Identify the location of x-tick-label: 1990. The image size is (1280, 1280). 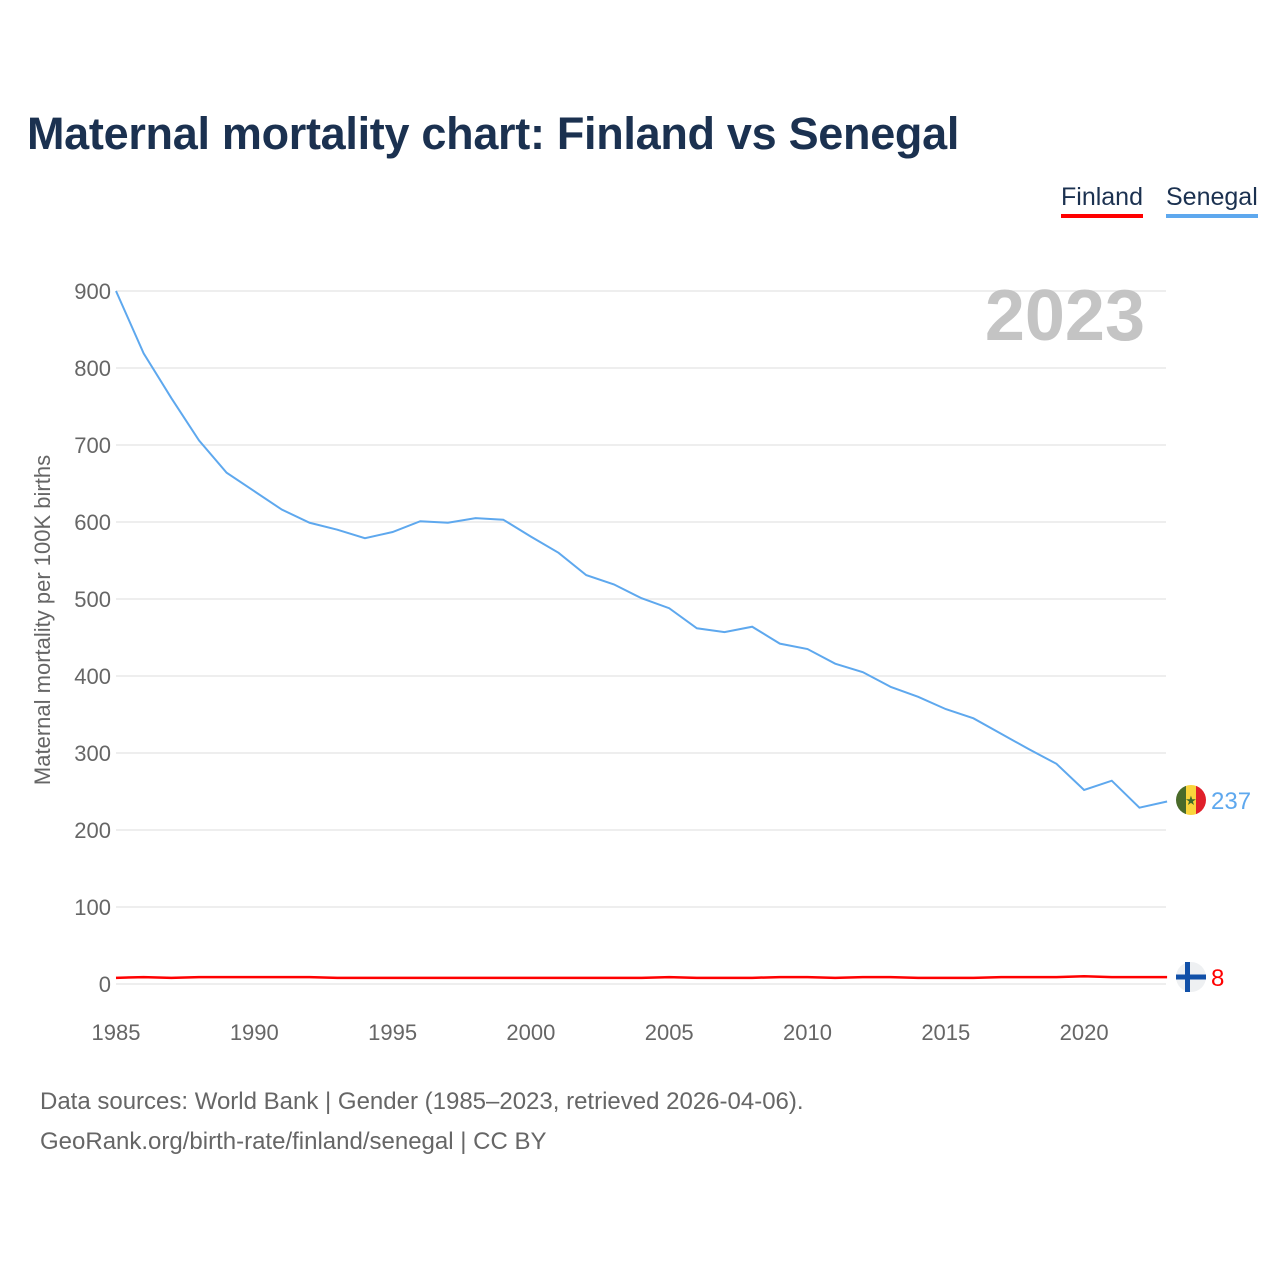
(254, 1032).